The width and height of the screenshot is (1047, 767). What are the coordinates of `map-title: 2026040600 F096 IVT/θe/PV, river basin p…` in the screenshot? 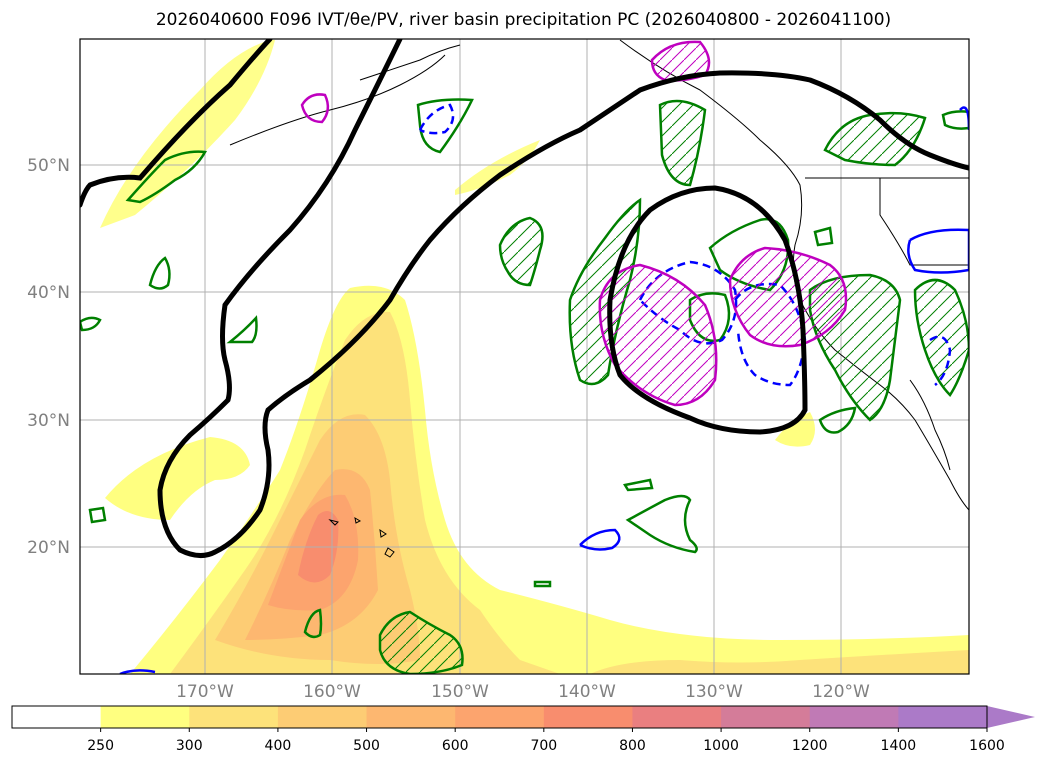 It's located at (523, 20).